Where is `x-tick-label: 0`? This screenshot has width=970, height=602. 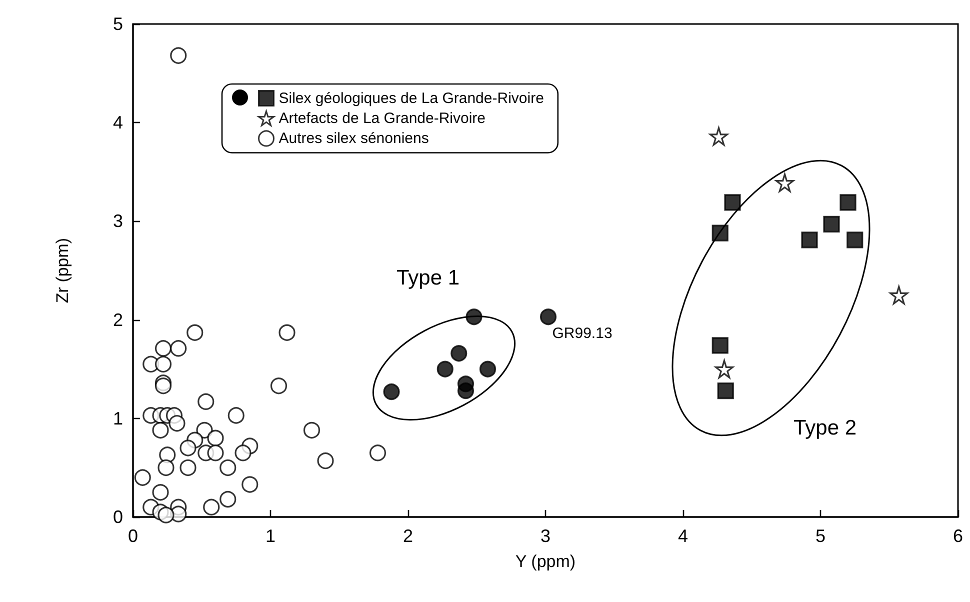 x-tick-label: 0 is located at coordinates (133, 536).